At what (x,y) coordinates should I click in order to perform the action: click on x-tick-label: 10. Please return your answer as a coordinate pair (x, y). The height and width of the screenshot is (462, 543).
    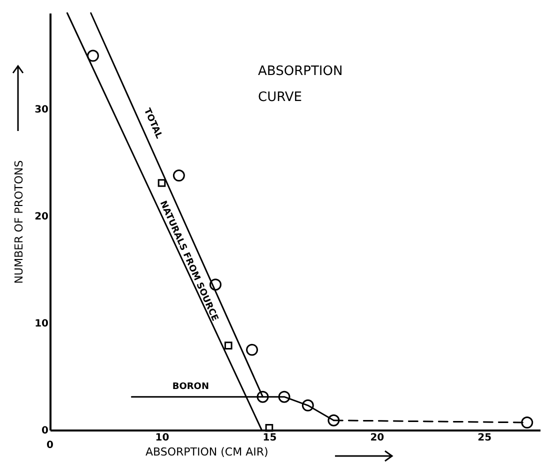
    Looking at the image, I should click on (162, 438).